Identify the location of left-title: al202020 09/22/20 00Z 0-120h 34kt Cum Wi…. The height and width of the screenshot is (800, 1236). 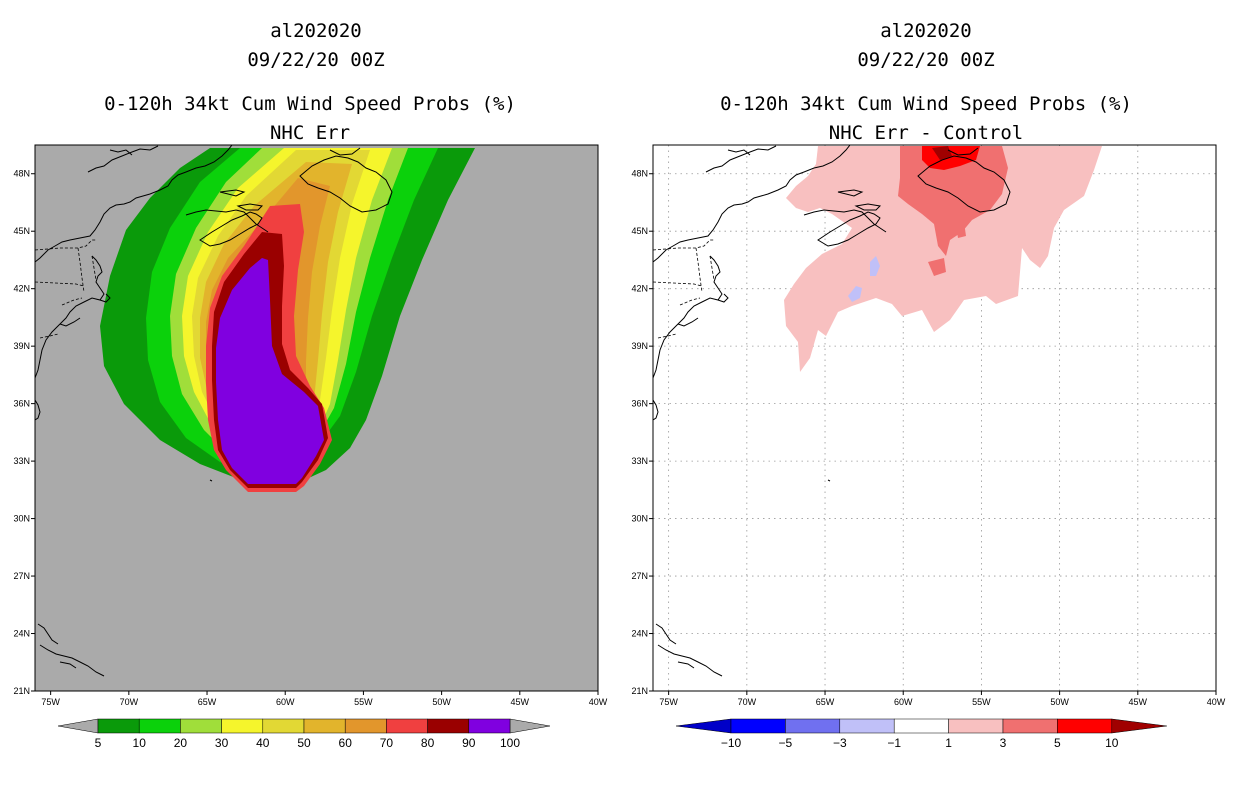
(310, 82).